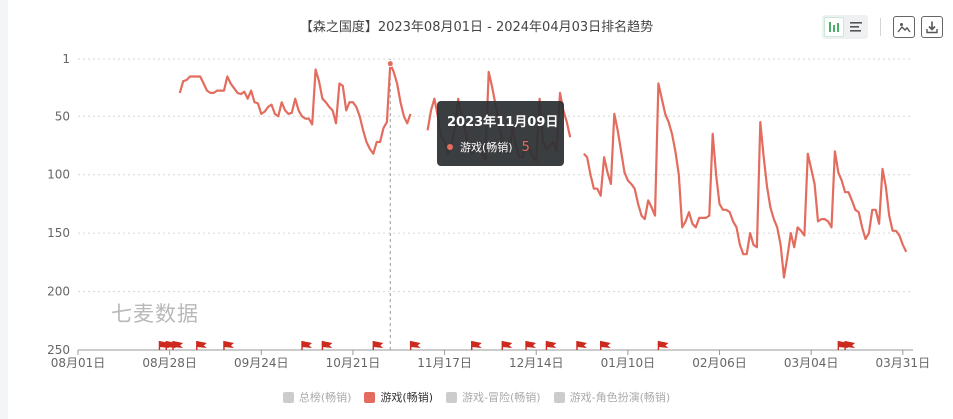 This screenshot has width=953, height=419. I want to click on series-line, so click(295, 108).